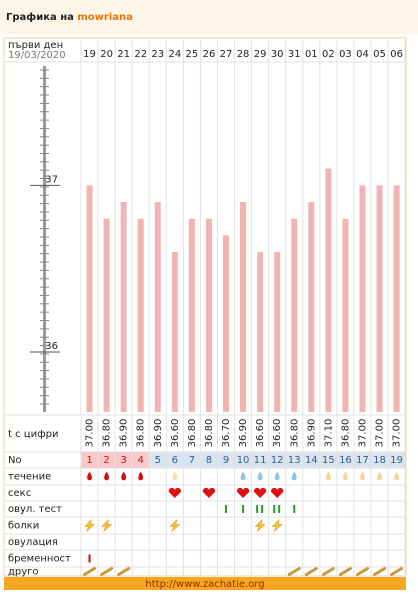  What do you see at coordinates (40, 17) in the screenshot?
I see `title-text: Графика на` at bounding box center [40, 17].